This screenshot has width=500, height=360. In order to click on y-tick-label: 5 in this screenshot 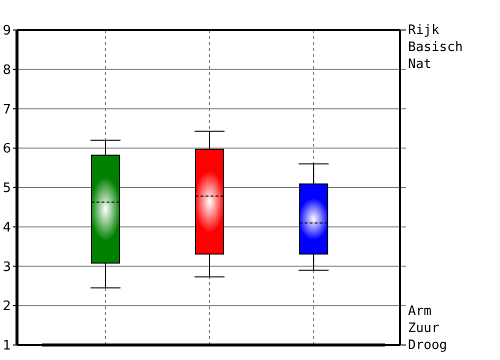, I will do `click(6, 188)`.